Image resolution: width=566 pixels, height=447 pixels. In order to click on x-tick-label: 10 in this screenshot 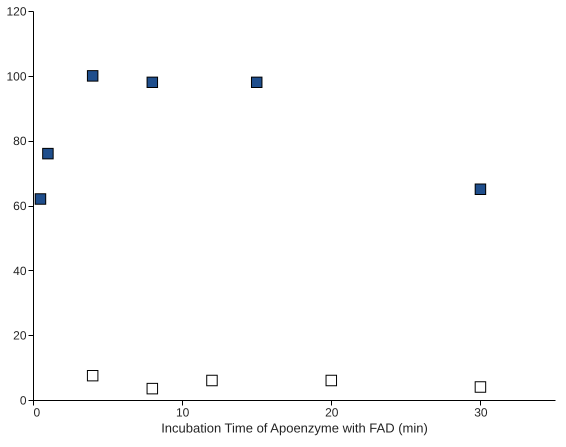, I will do `click(183, 413)`.